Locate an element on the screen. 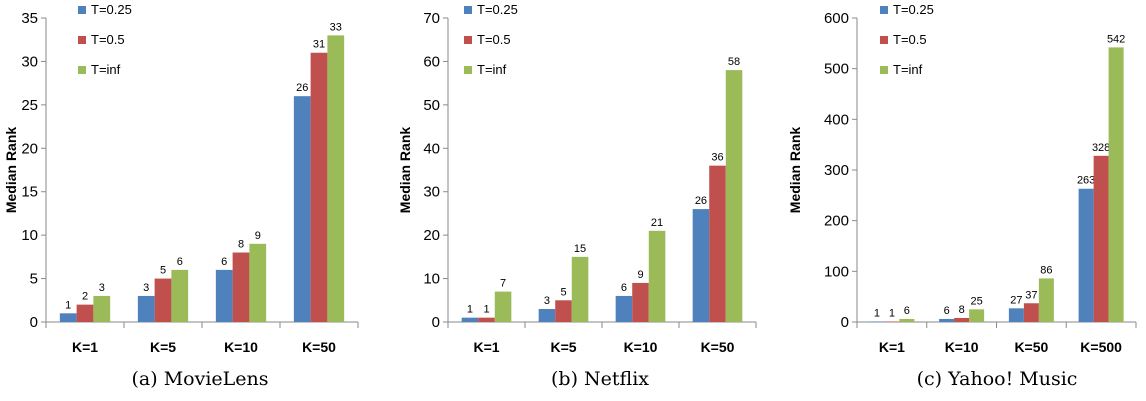  bar-T=inf-K=500 is located at coordinates (1116, 185).